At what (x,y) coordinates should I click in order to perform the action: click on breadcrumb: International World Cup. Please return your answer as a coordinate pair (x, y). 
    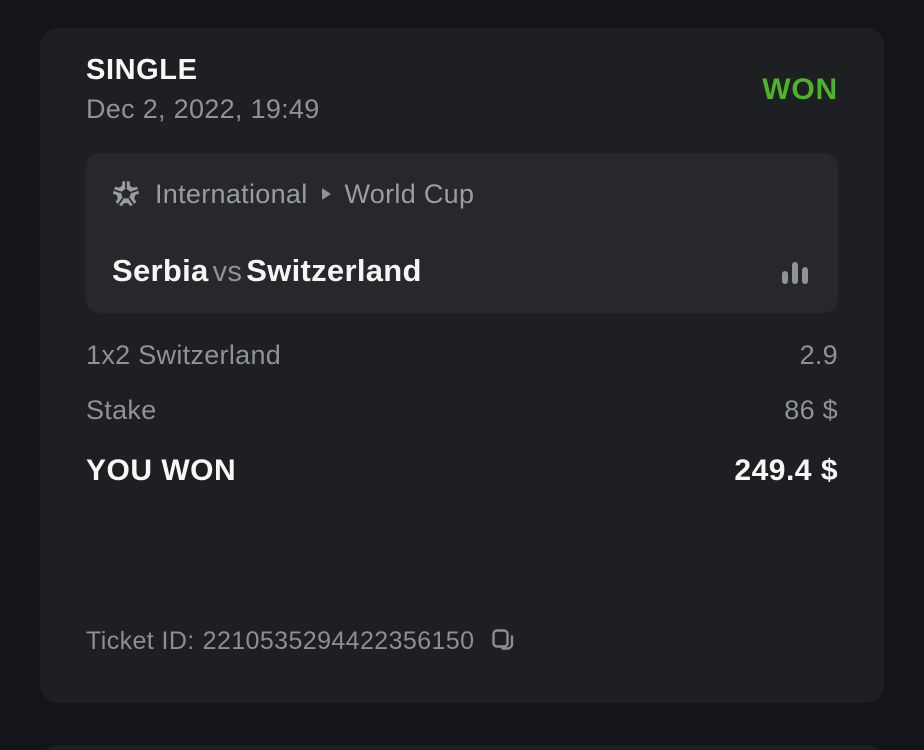
    Looking at the image, I should click on (462, 194).